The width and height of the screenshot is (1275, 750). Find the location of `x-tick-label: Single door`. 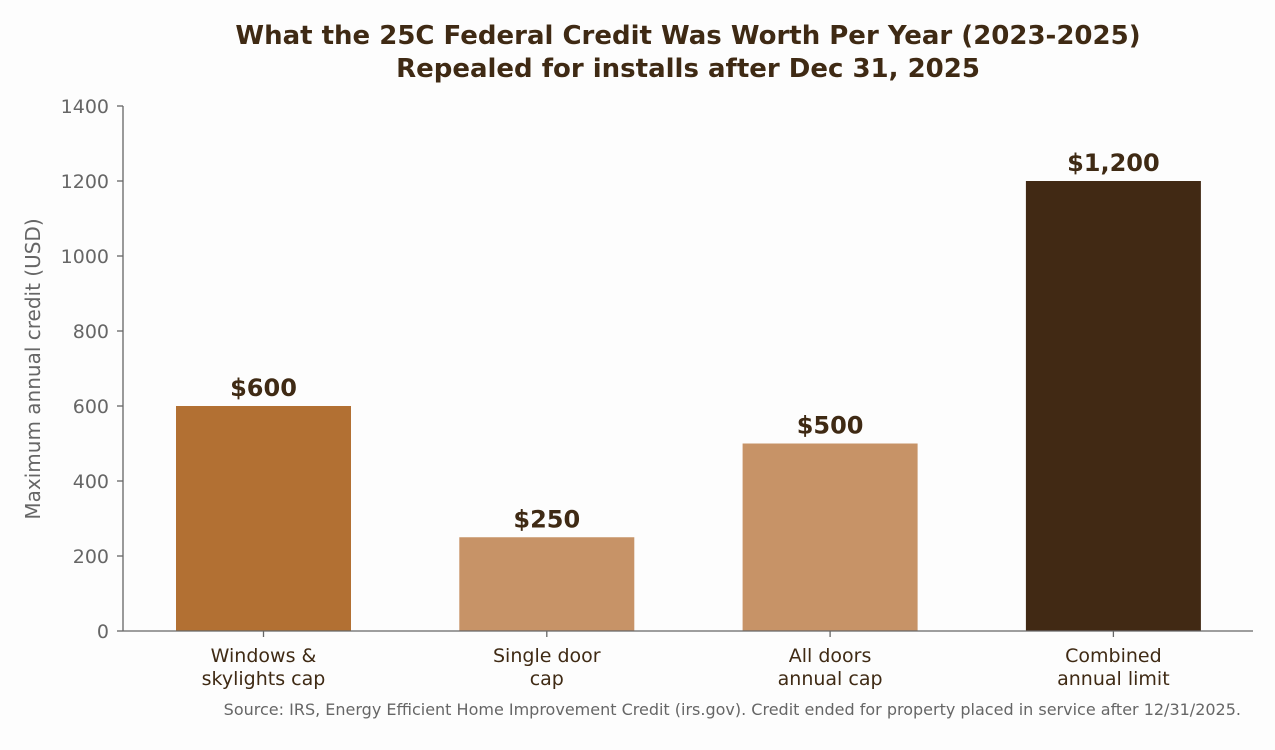

x-tick-label: Single door is located at coordinates (547, 656).